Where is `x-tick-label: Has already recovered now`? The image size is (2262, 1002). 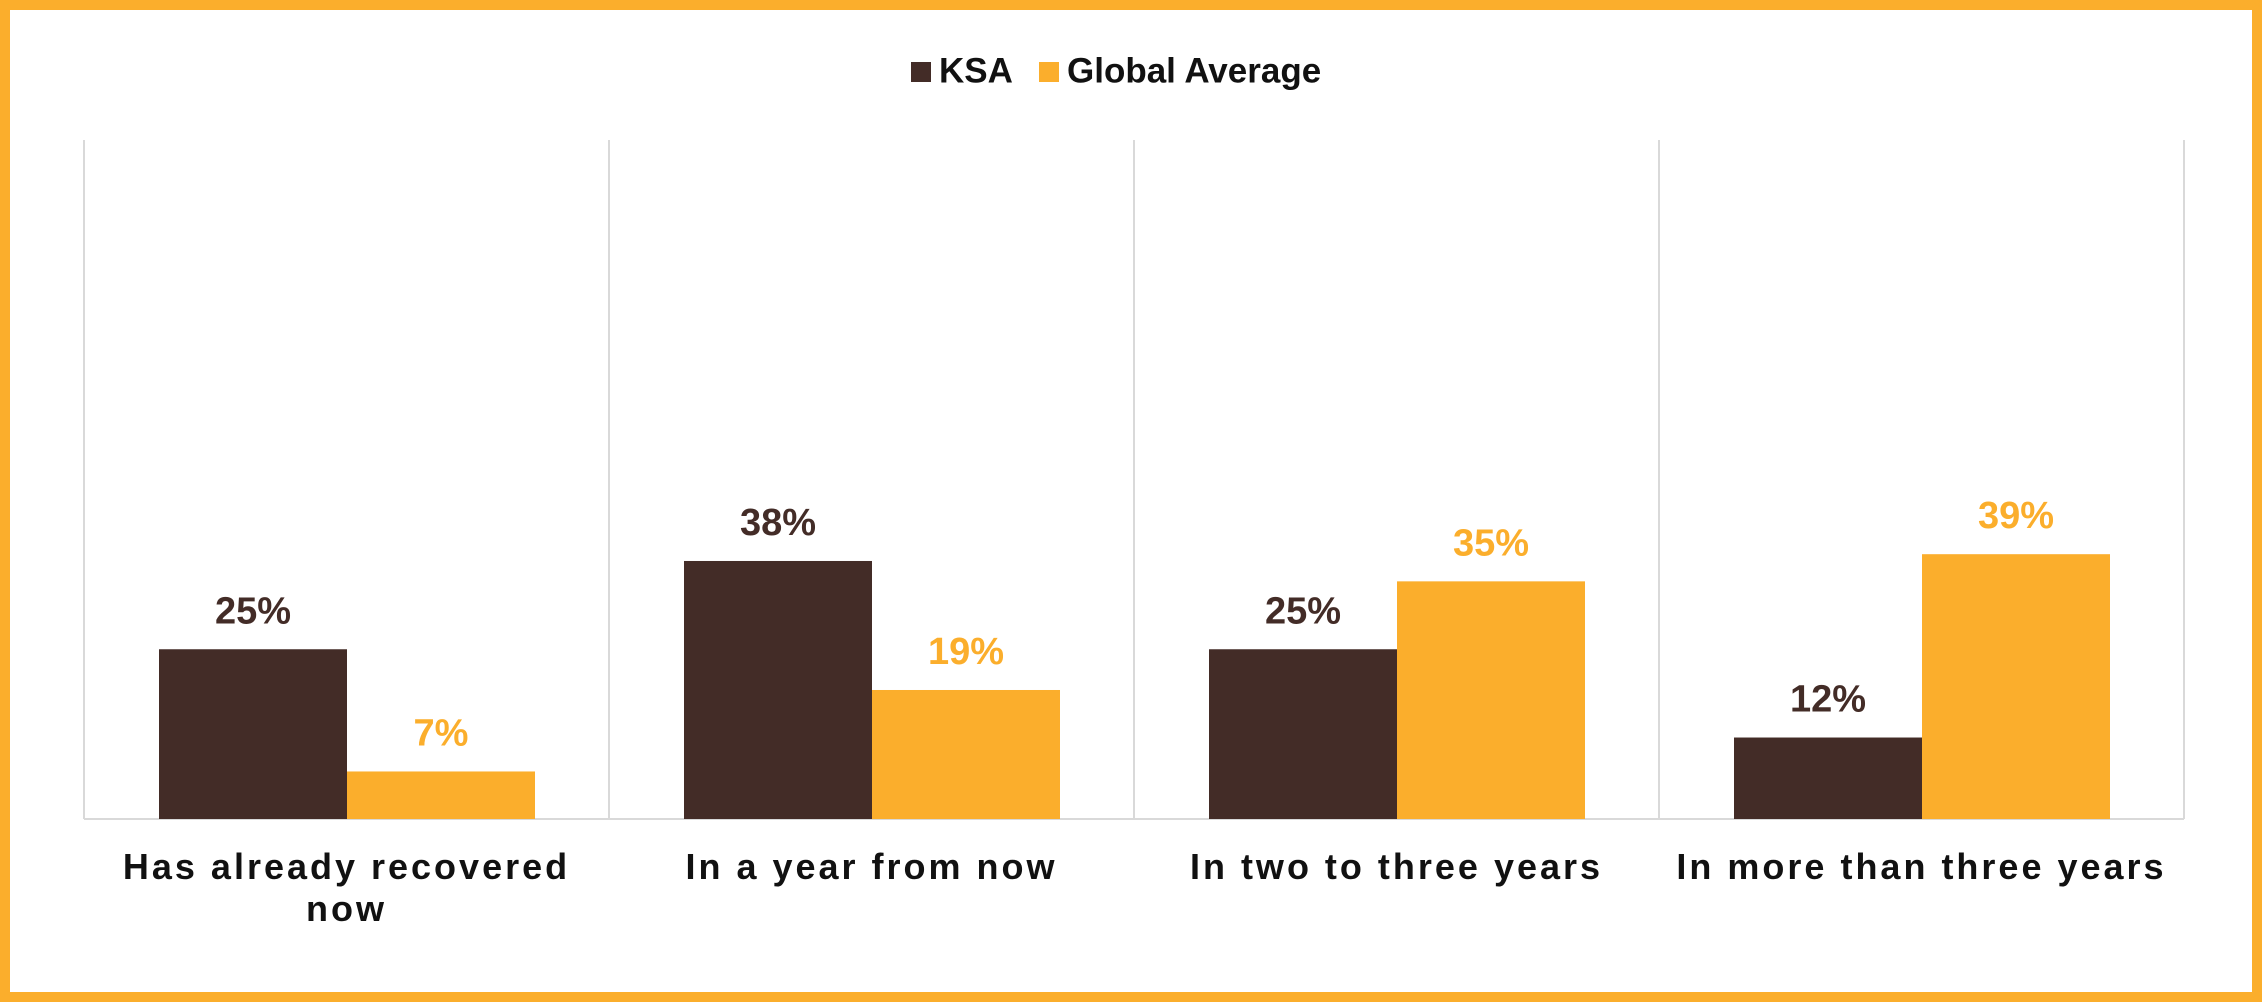 x-tick-label: Has already recovered now is located at coordinates (346, 887).